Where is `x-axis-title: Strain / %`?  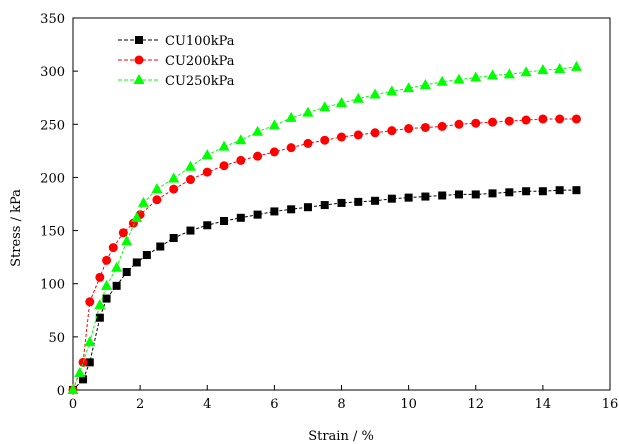 x-axis-title: Strain / % is located at coordinates (341, 436).